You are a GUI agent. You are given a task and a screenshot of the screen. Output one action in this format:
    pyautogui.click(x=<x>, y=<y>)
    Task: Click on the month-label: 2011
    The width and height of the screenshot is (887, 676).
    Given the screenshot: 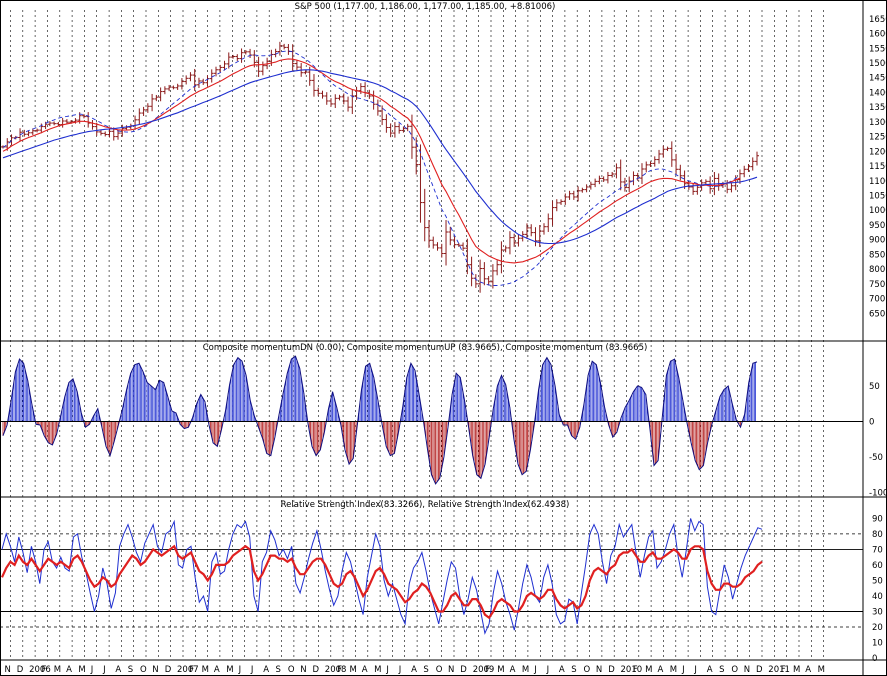 What is the action you would take?
    pyautogui.click(x=779, y=670)
    